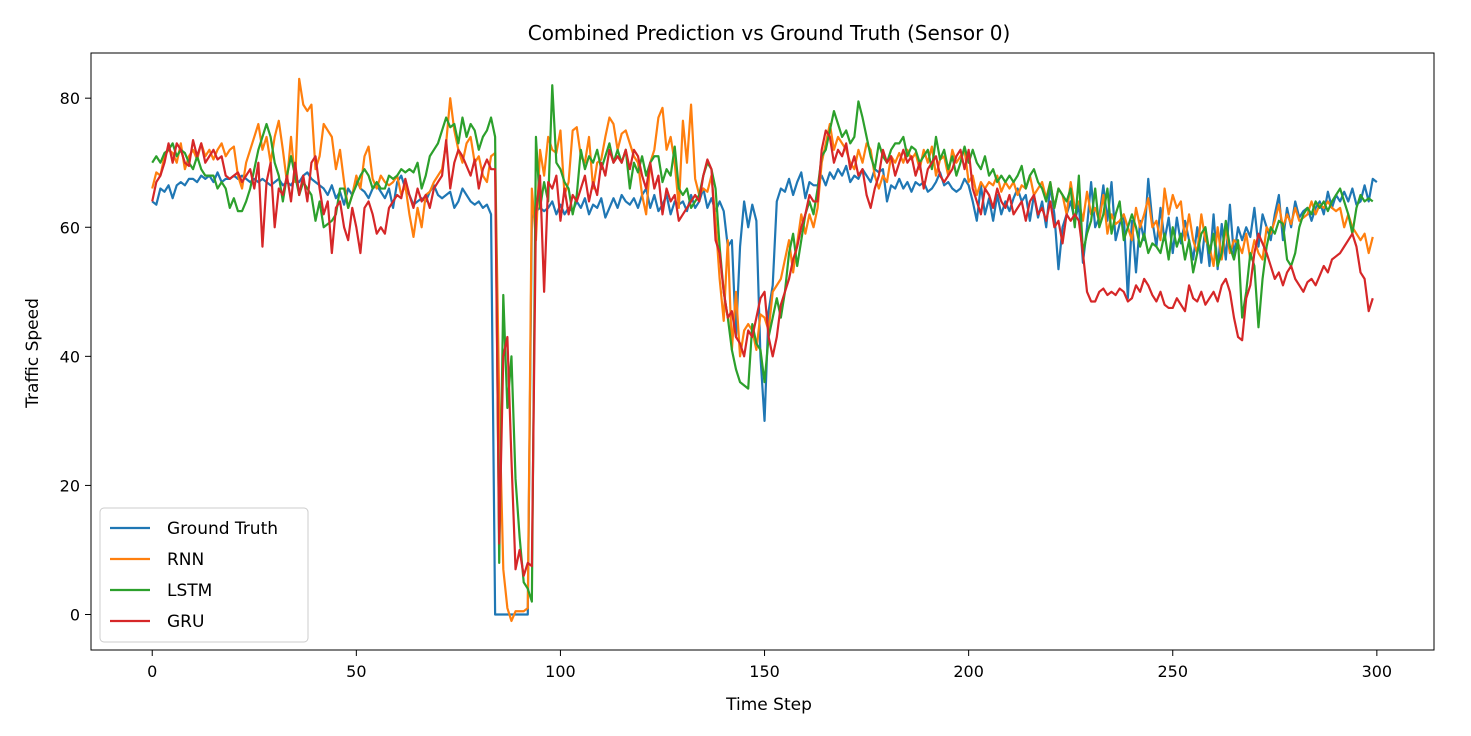  I want to click on legend-label: RNN, so click(185, 560).